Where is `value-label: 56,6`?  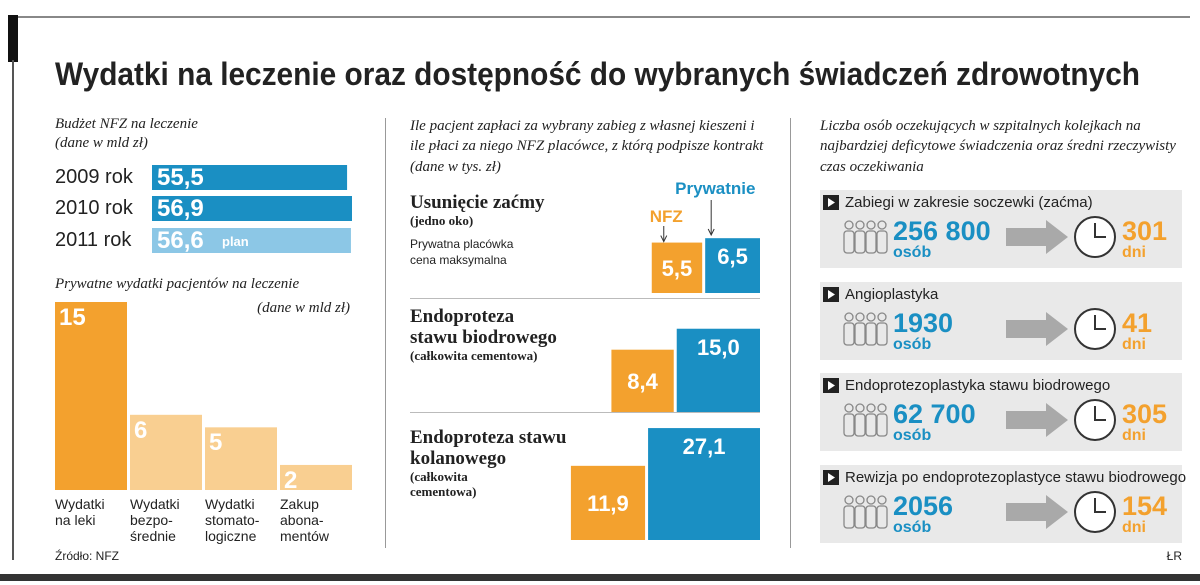
value-label: 56,6 is located at coordinates (180, 240).